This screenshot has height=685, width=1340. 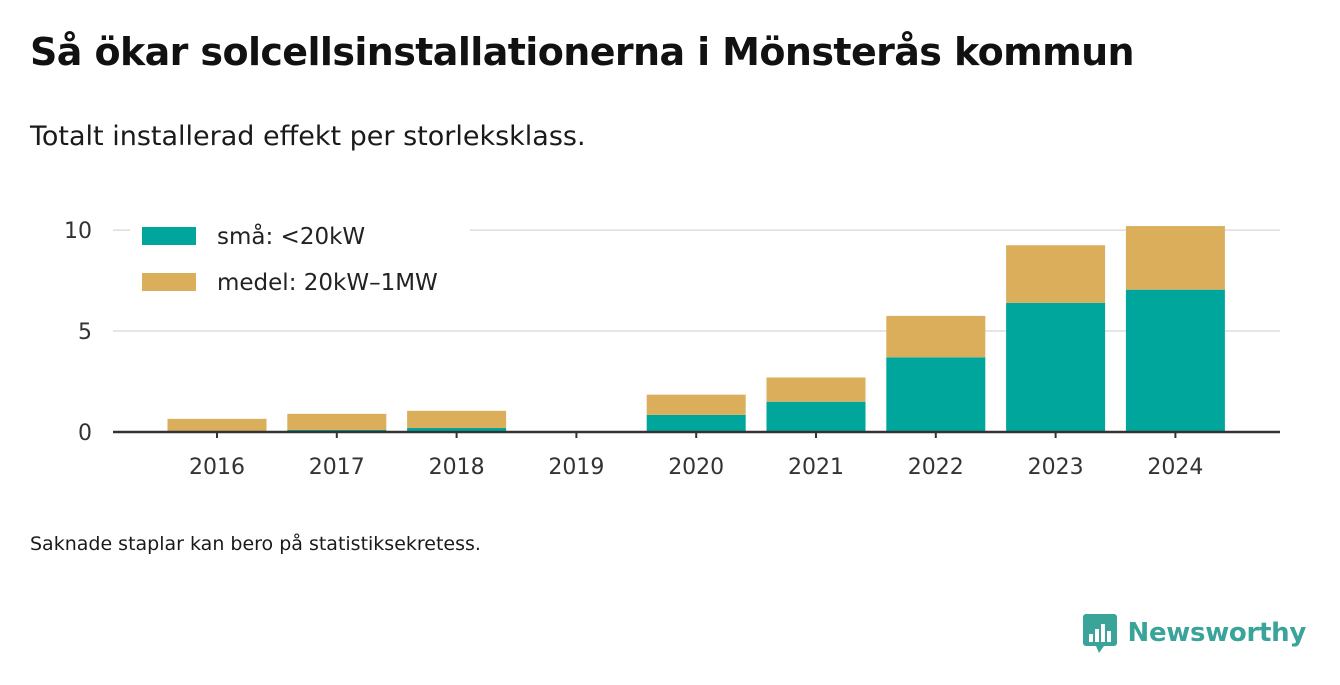 What do you see at coordinates (936, 336) in the screenshot?
I see `bar-medium-2022` at bounding box center [936, 336].